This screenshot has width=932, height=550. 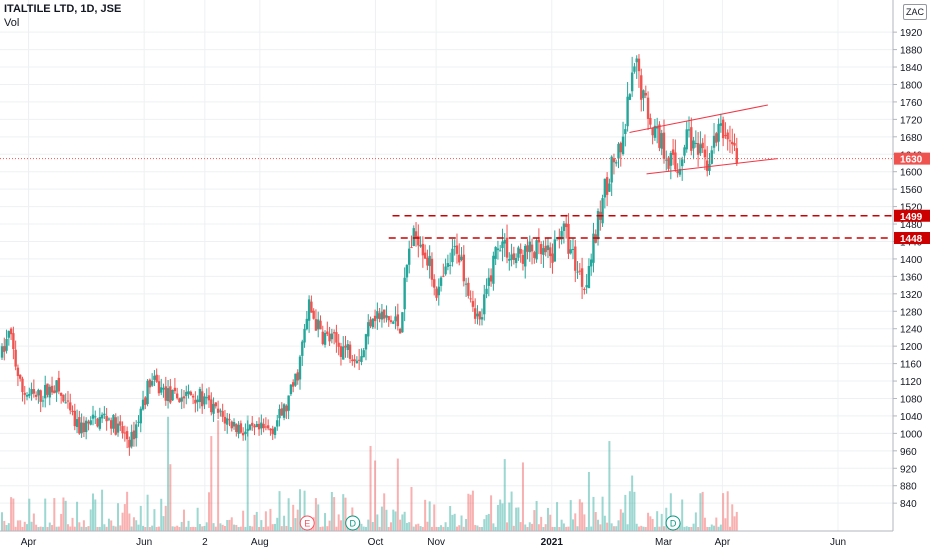 What do you see at coordinates (915, 12) in the screenshot?
I see `currency-badge: ZAC` at bounding box center [915, 12].